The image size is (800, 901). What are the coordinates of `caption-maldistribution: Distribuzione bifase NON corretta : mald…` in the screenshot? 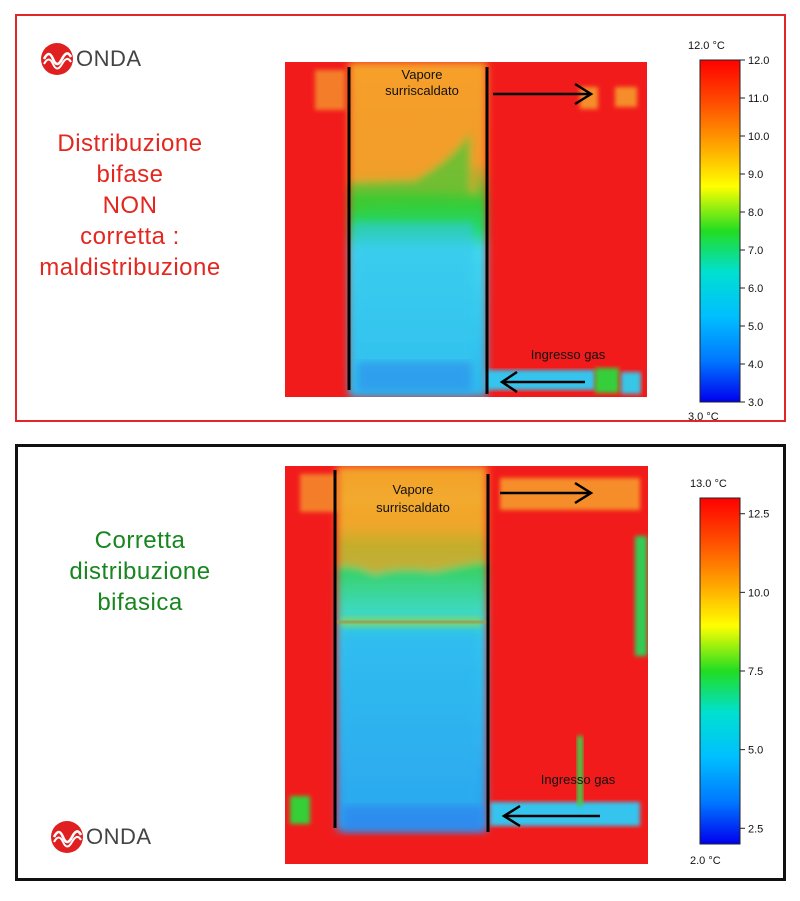 It's located at (130, 205).